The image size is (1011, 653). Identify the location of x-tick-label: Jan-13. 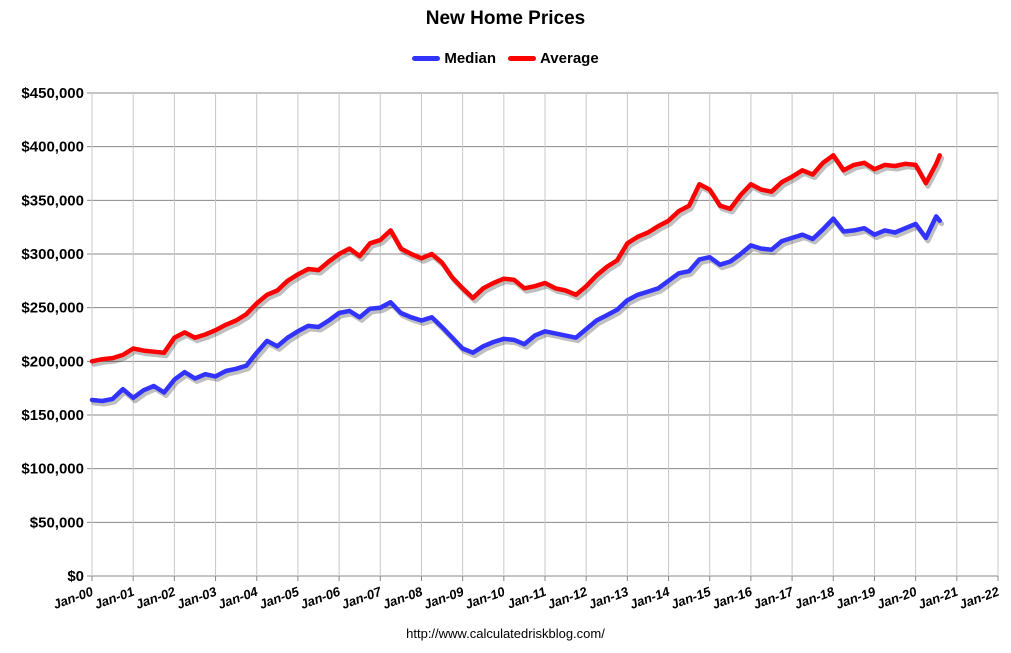
(609, 597).